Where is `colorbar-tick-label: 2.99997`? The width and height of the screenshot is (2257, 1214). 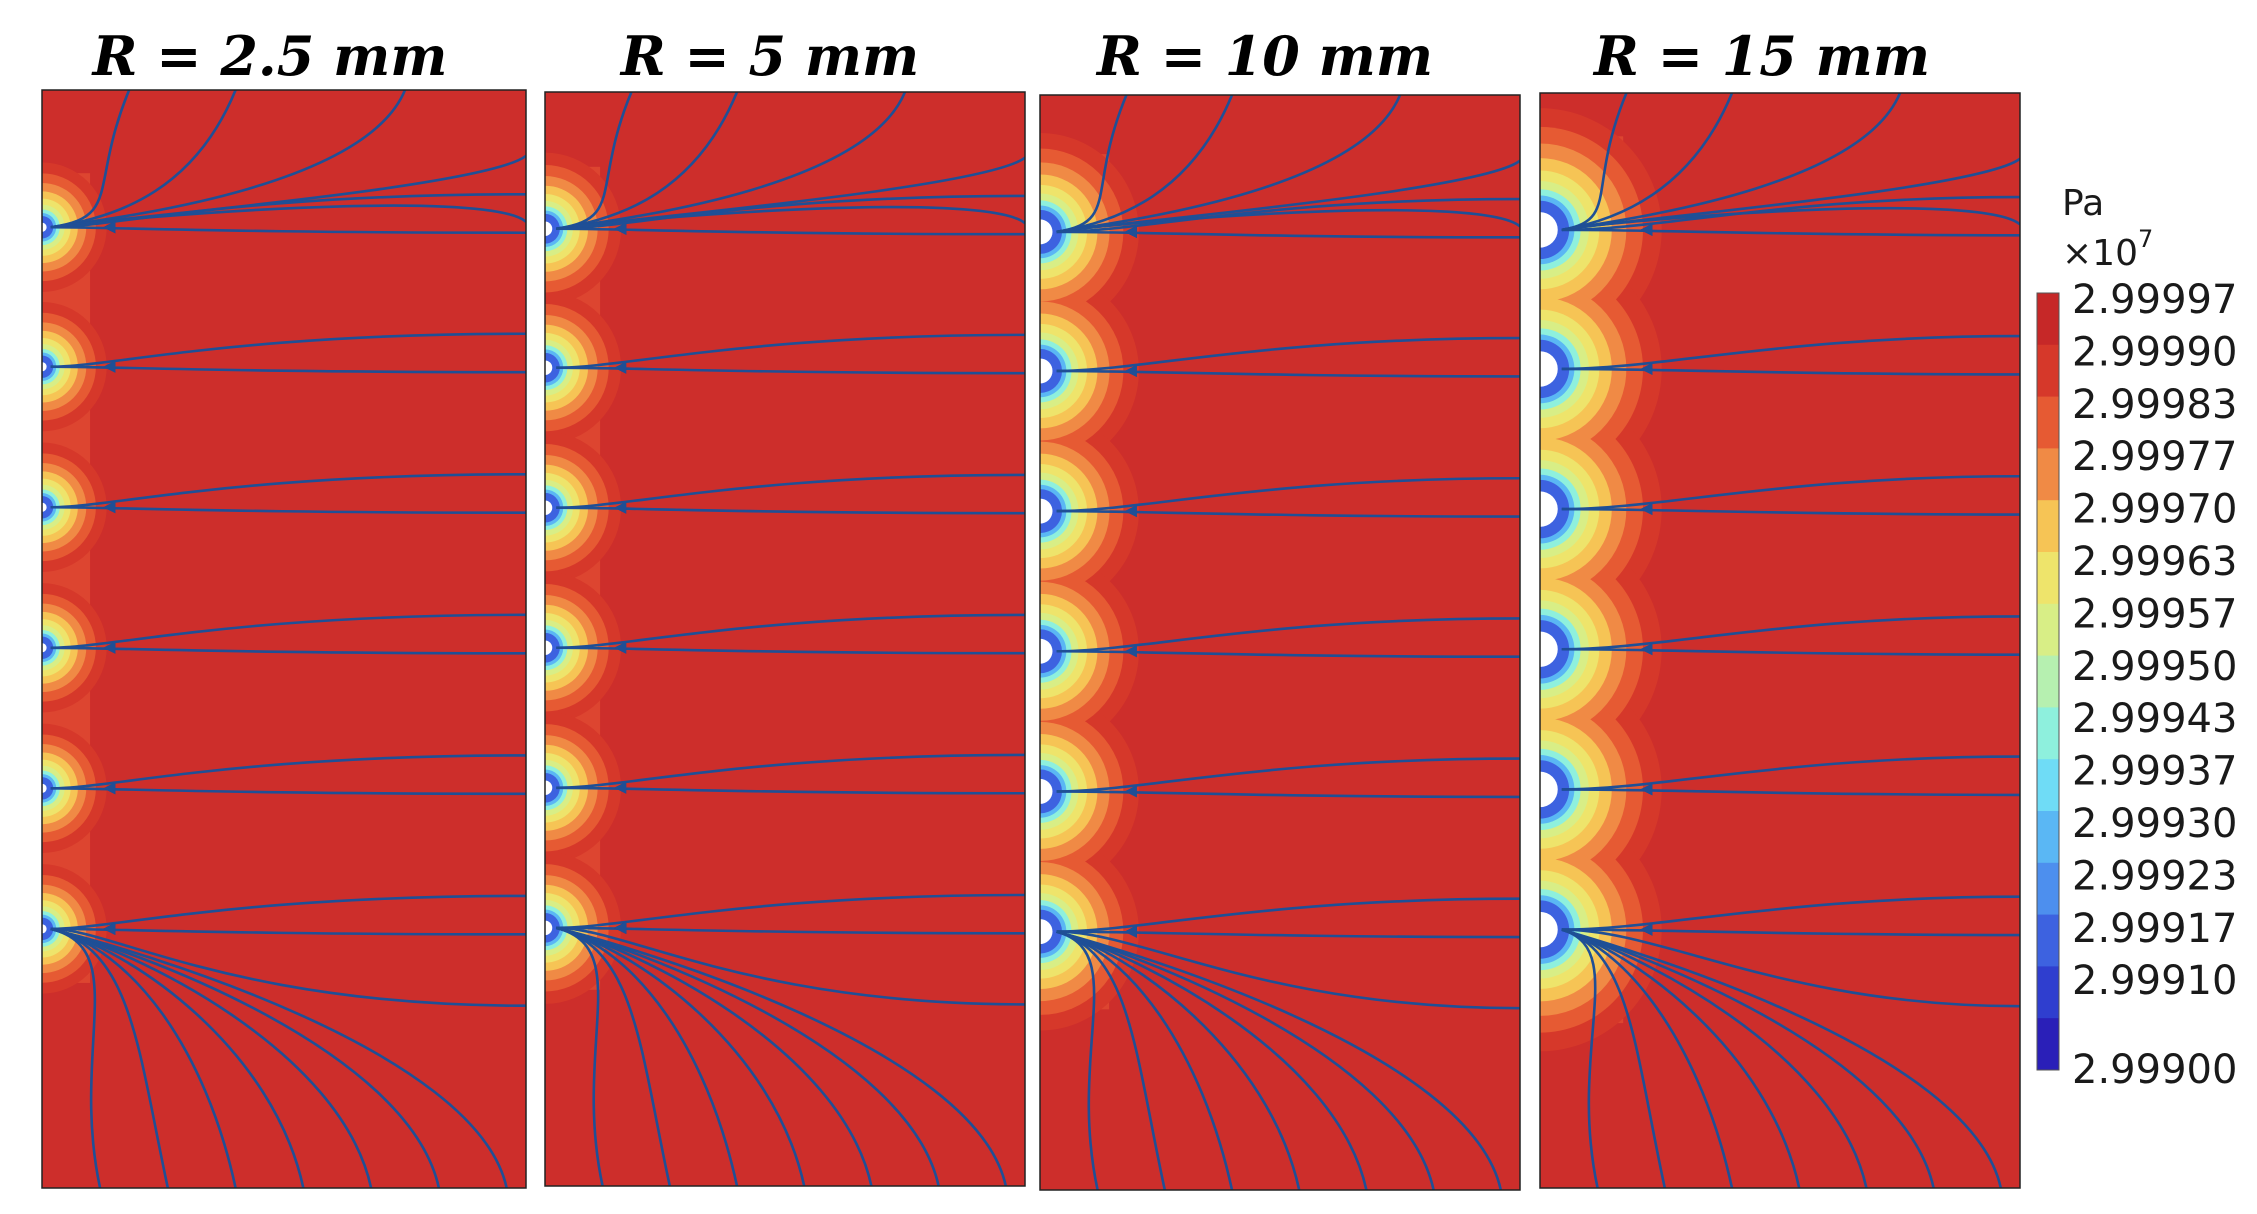
colorbar-tick-label: 2.99997 is located at coordinates (2154, 300).